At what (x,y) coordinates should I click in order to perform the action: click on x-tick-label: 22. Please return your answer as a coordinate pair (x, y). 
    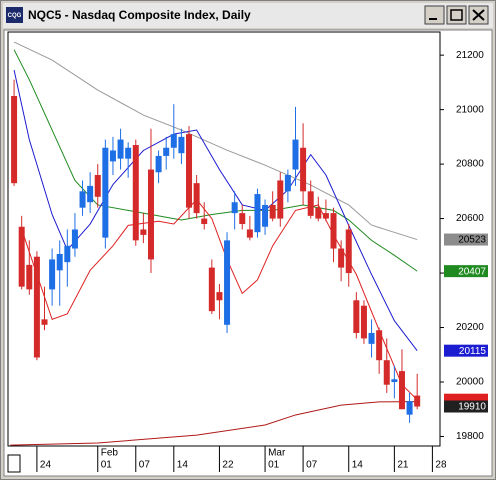
    Looking at the image, I should click on (228, 465).